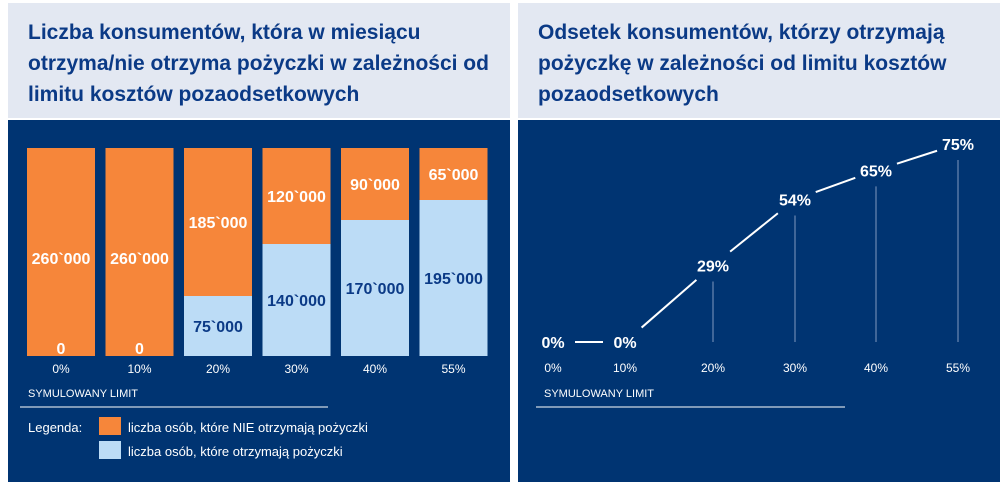 Image resolution: width=1000 pixels, height=495 pixels. I want to click on bar-label-receive-2: 75`000, so click(218, 327).